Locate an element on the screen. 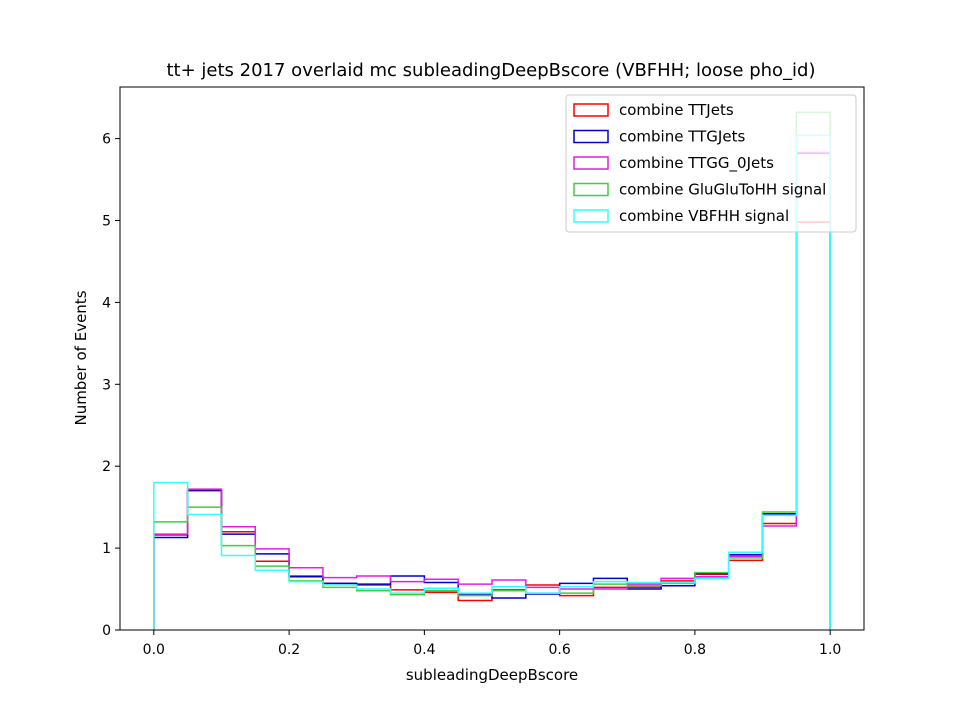  y-axis: 0 1 2 3 4 5 6 is located at coordinates (111, 385).